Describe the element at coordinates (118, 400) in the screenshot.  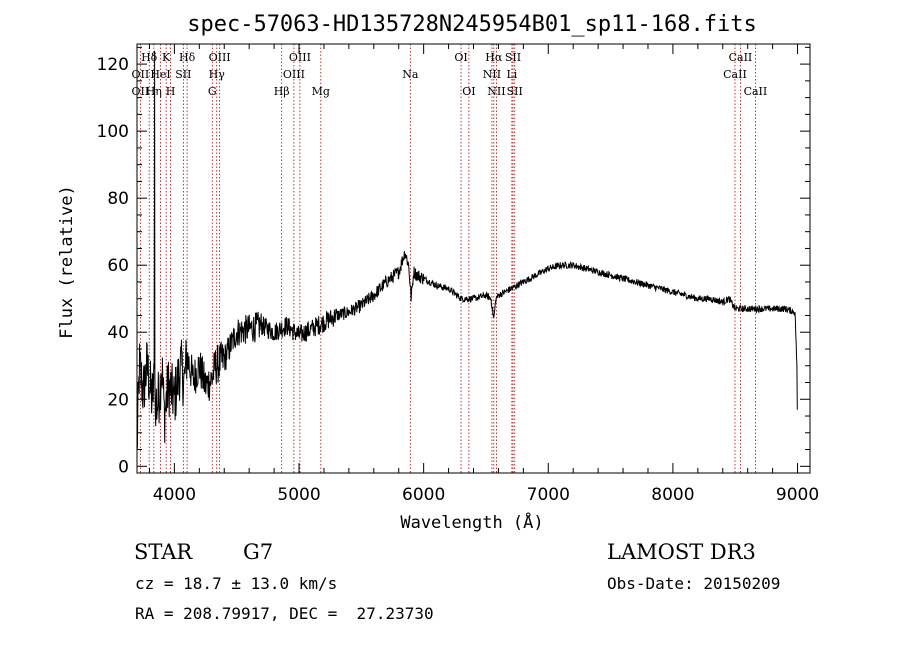
I see `y-tick-label: 20` at that location.